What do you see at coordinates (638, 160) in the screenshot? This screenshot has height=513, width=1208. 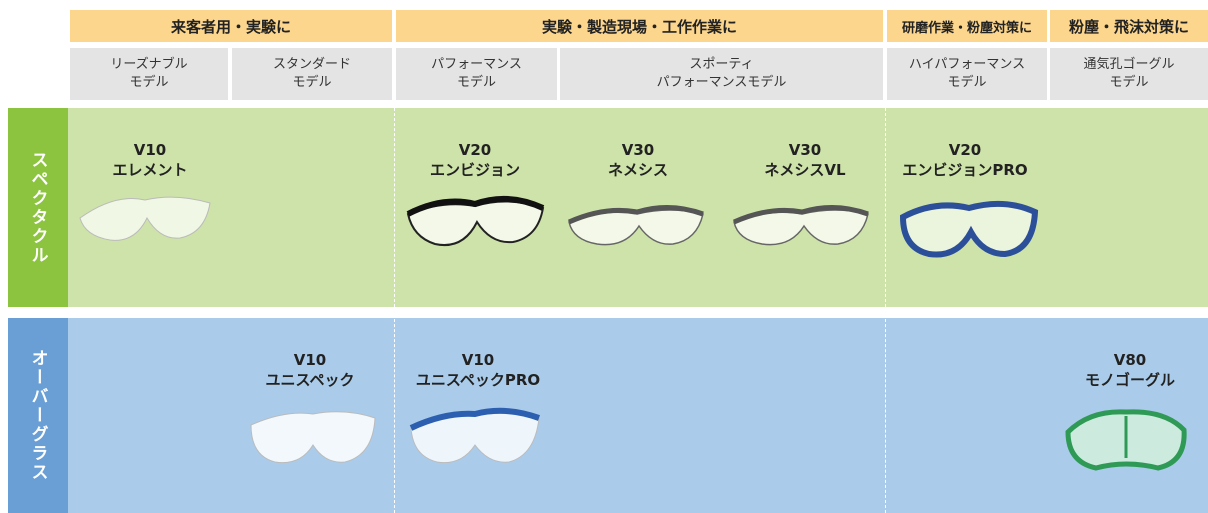 I see `product: V30 ネメシス` at bounding box center [638, 160].